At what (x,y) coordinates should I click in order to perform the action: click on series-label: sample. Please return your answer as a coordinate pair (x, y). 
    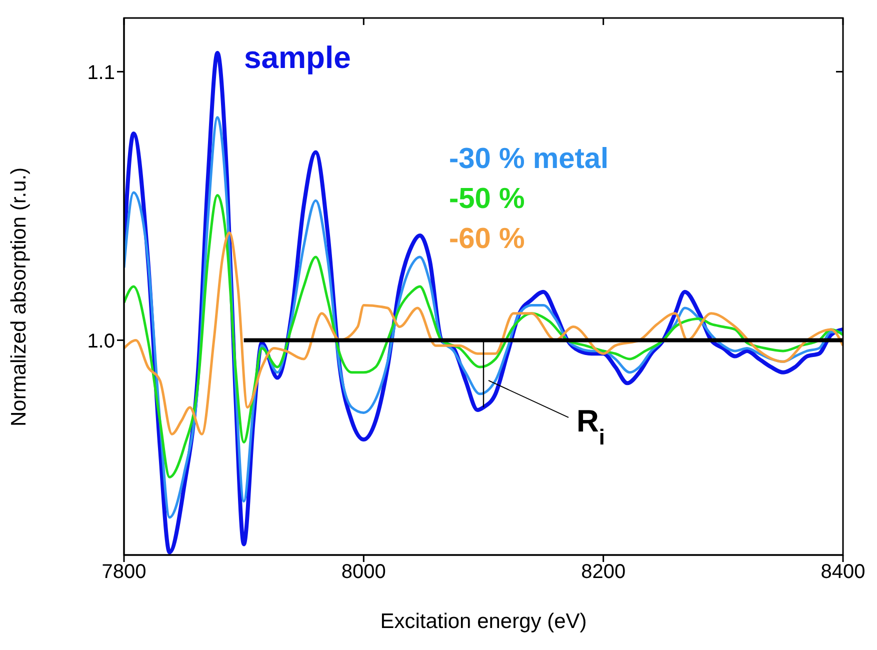
    Looking at the image, I should click on (297, 57).